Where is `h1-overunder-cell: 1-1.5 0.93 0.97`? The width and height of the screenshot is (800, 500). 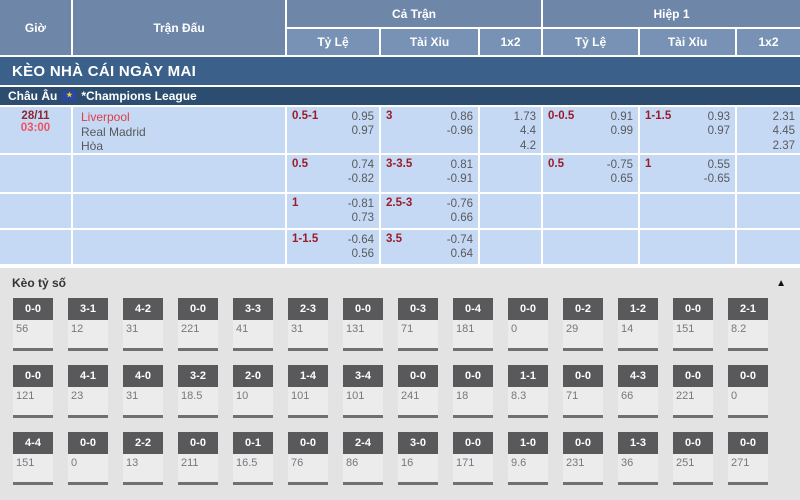
h1-overunder-cell: 1-1.5 0.93 0.97 is located at coordinates (687, 130).